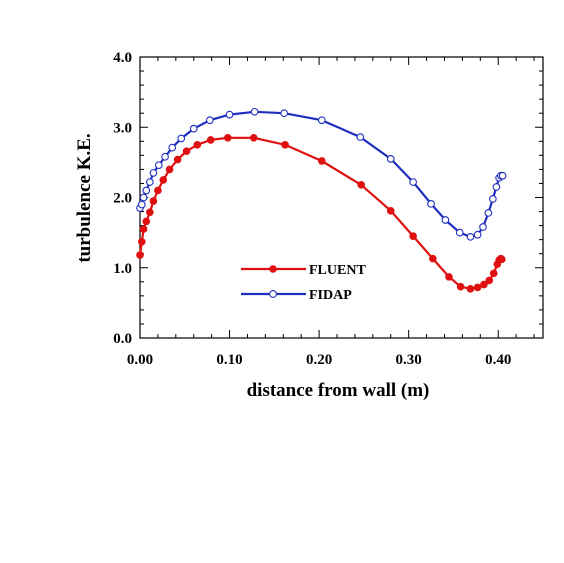 This screenshot has height=563, width=564. I want to click on legend-label-fidap: FIDAP, so click(330, 295).